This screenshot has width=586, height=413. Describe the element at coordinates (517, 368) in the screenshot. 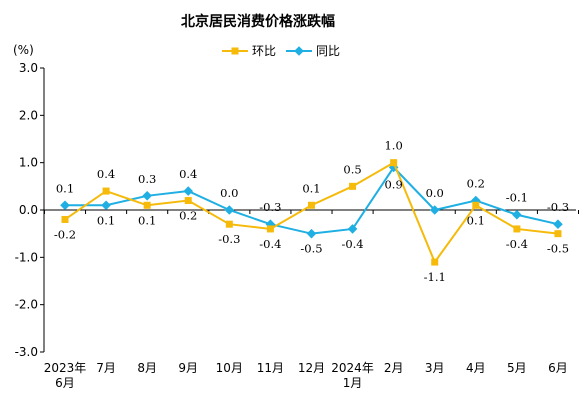

I see `x-tick-label: 5月` at that location.